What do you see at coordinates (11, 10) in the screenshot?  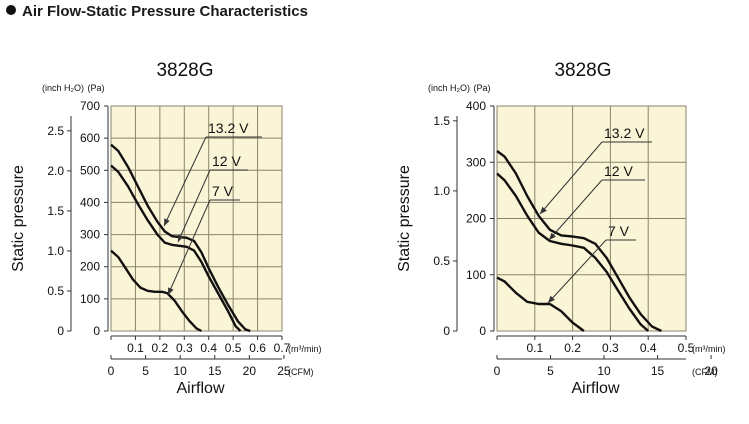 I see `bullet-icon` at bounding box center [11, 10].